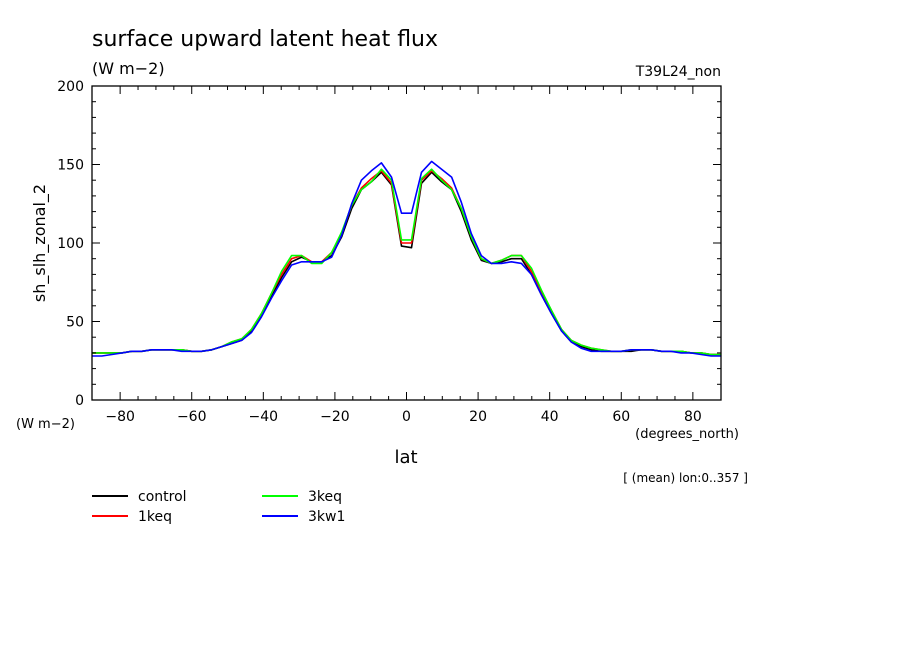 The image size is (904, 654). Describe the element at coordinates (693, 417) in the screenshot. I see `x-tick-label: 80` at that location.